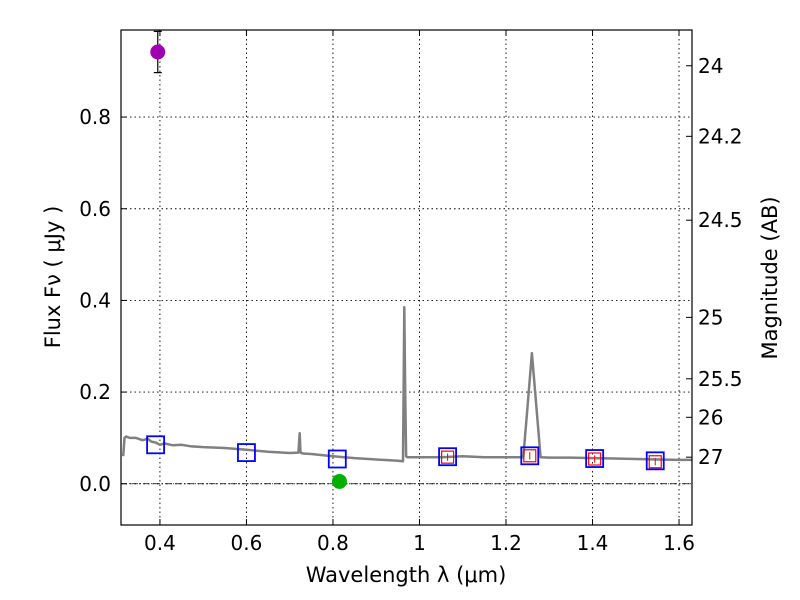  What do you see at coordinates (720, 379) in the screenshot?
I see `right-tick-label: 25.5` at bounding box center [720, 379].